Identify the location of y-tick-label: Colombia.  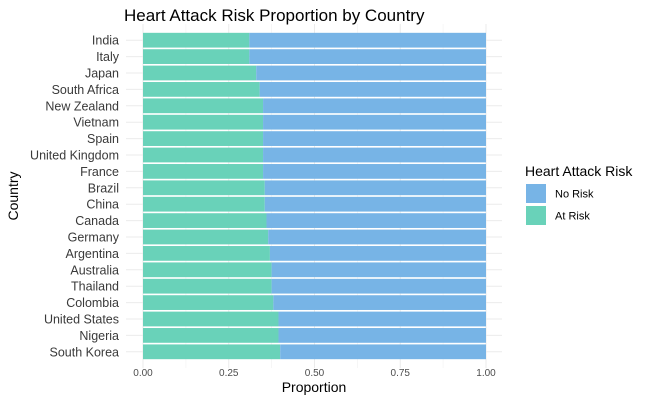
(92, 303).